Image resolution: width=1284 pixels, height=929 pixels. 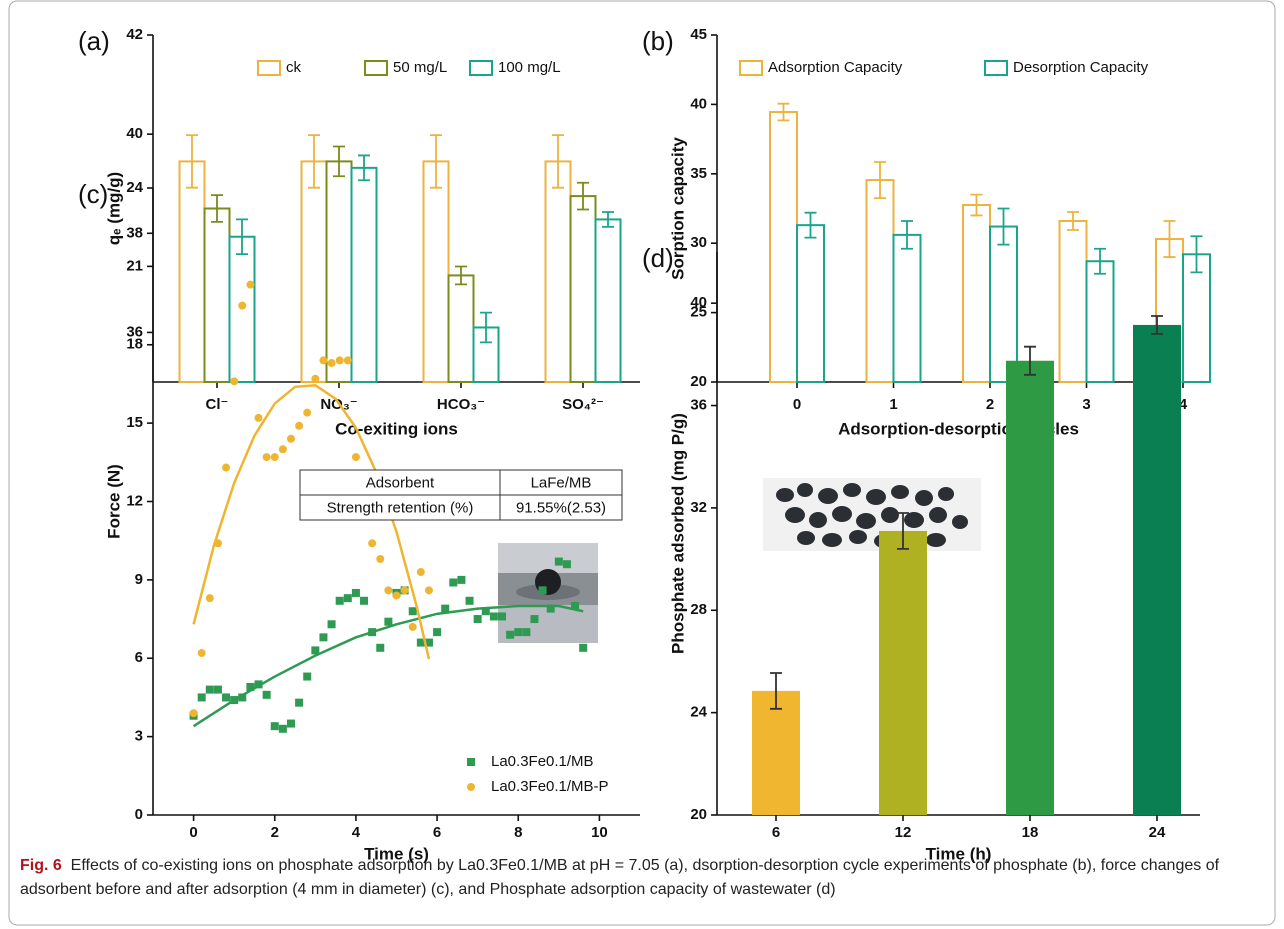 What do you see at coordinates (193, 832) in the screenshot?
I see `x-tick-label: 0` at bounding box center [193, 832].